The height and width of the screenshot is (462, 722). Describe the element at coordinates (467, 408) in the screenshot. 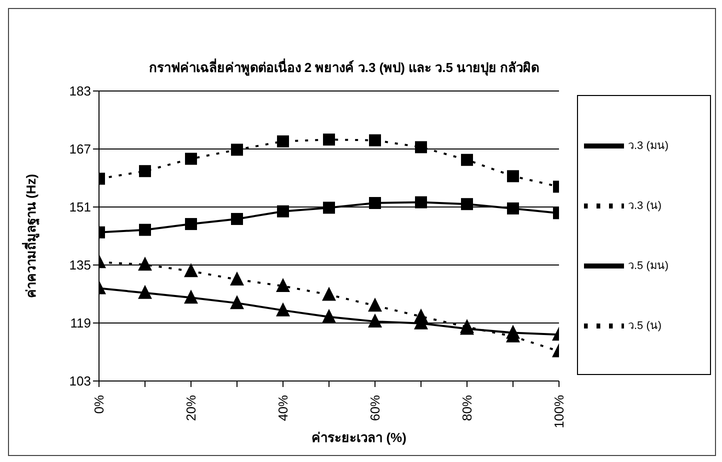

I see `x-tick-label: 80%` at that location.